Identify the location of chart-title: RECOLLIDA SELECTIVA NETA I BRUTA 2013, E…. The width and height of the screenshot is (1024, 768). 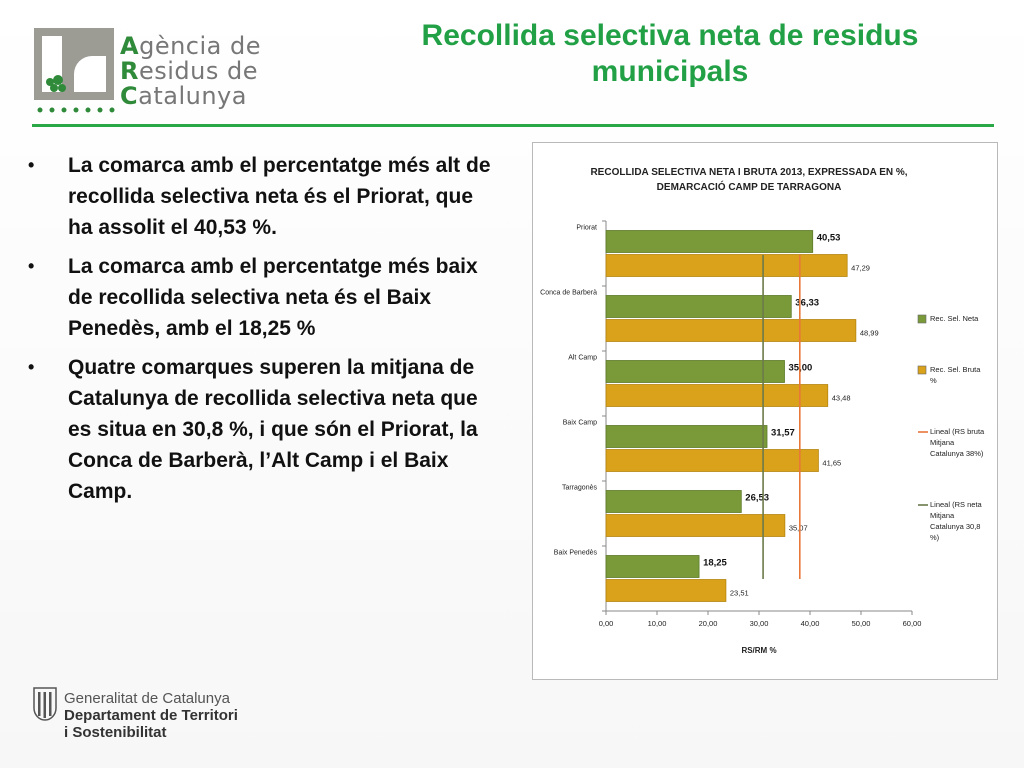
(748, 172).